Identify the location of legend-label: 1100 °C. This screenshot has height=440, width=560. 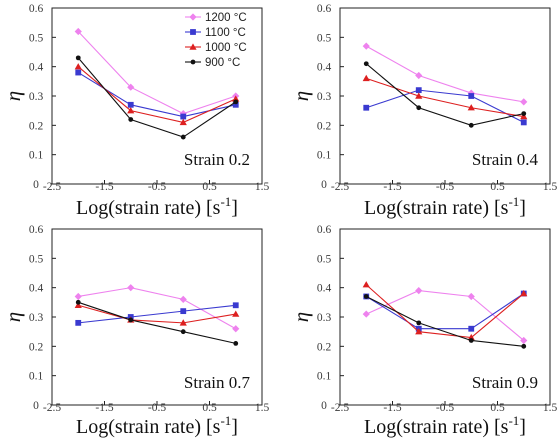
(225, 33).